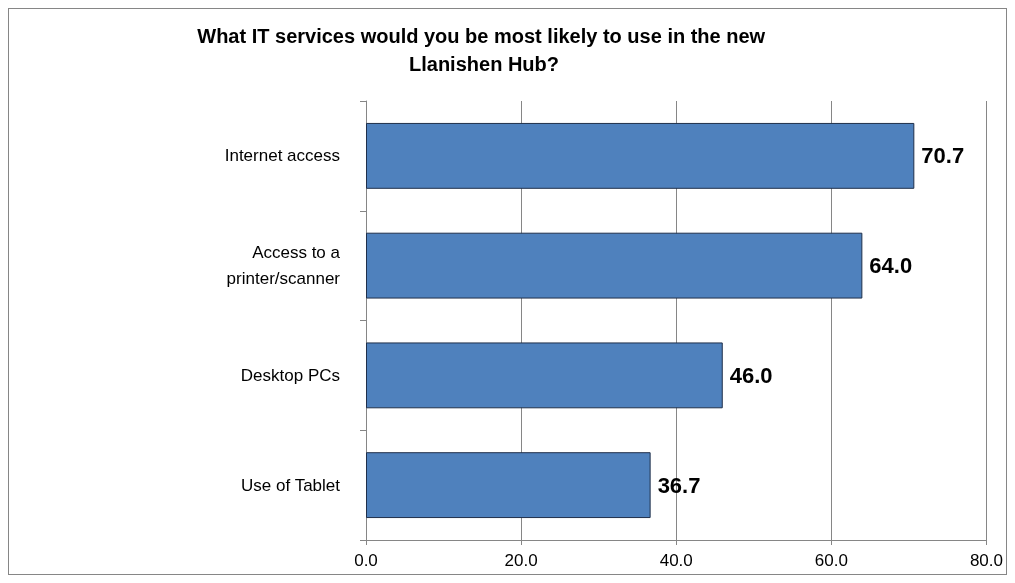 Image resolution: width=1015 pixels, height=583 pixels. What do you see at coordinates (282, 156) in the screenshot?
I see `y-tick-label: Internet access` at bounding box center [282, 156].